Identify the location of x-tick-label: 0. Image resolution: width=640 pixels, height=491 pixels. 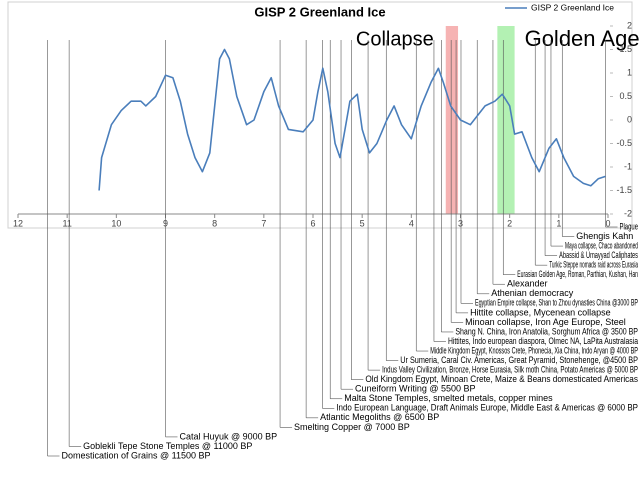
(607, 223).